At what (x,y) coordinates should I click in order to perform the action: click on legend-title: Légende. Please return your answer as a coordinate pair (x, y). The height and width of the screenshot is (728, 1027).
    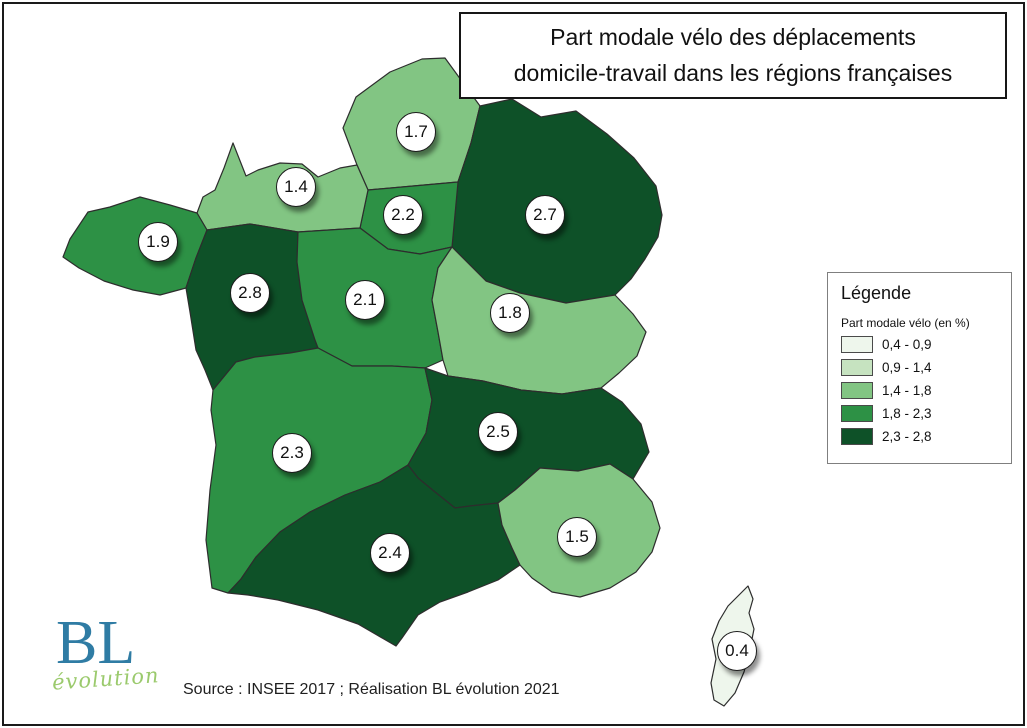
    Looking at the image, I should click on (876, 293).